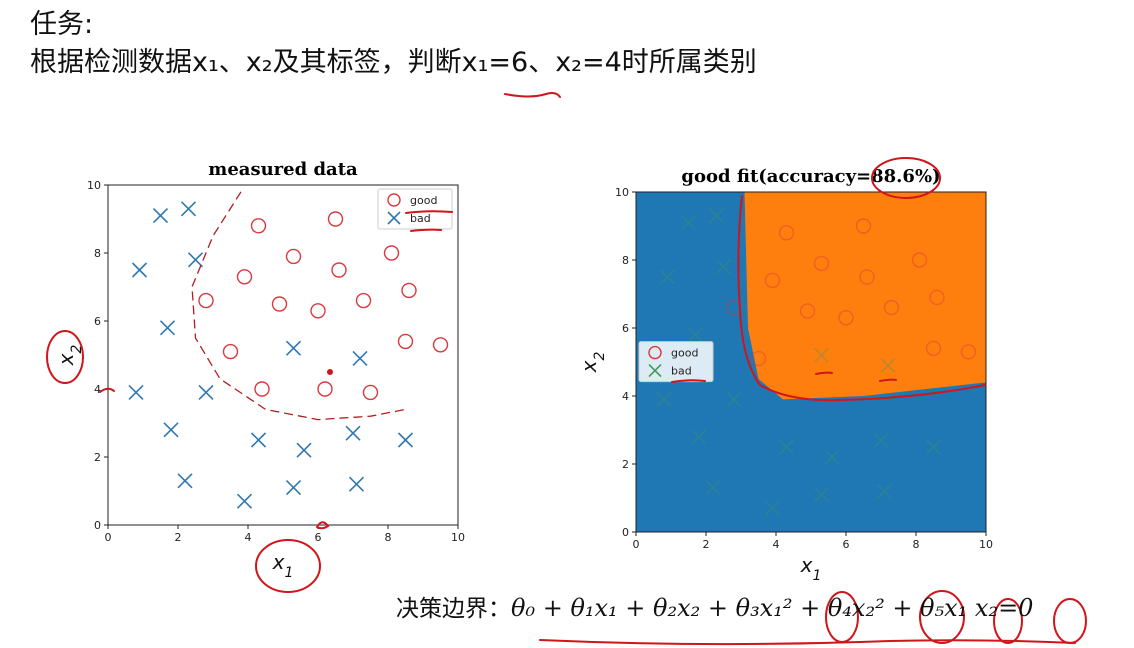 The height and width of the screenshot is (648, 1134). Describe the element at coordinates (94, 185) in the screenshot. I see `y-tick-label: 10` at that location.